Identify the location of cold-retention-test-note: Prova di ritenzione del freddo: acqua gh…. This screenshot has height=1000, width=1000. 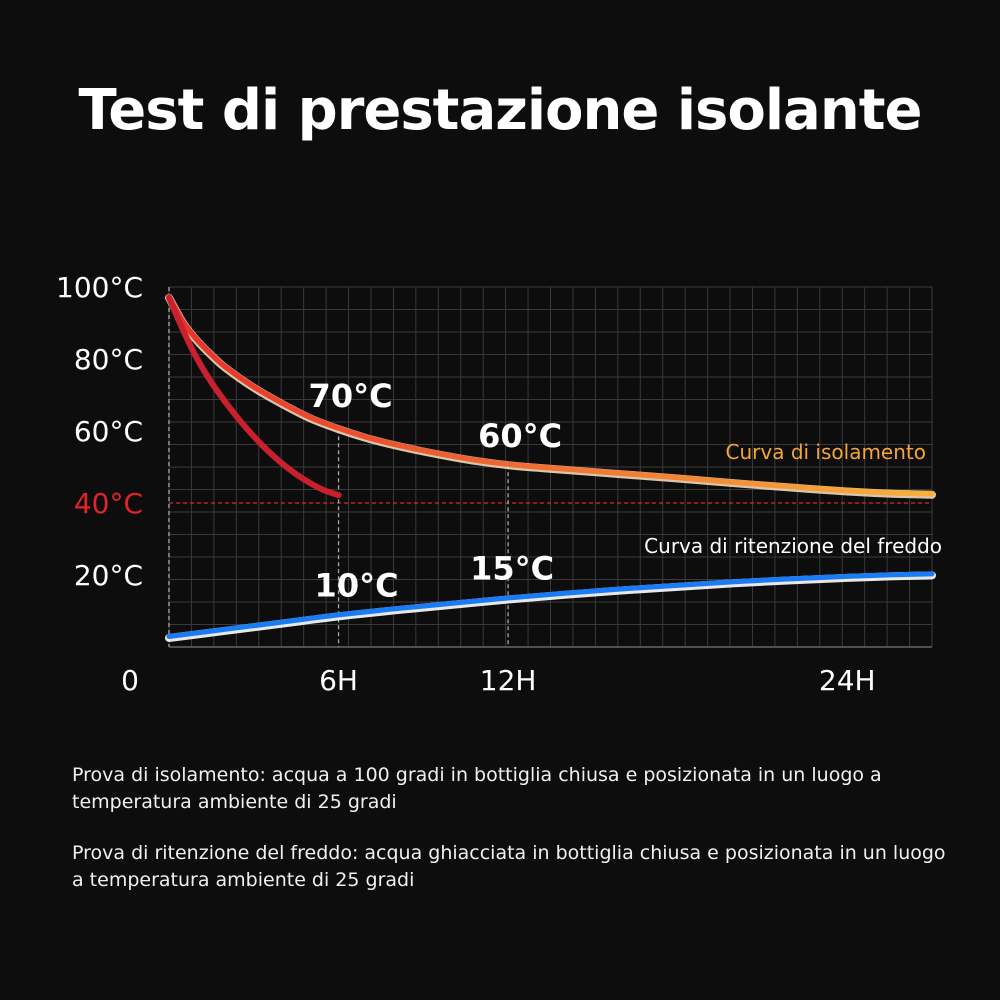
(509, 866).